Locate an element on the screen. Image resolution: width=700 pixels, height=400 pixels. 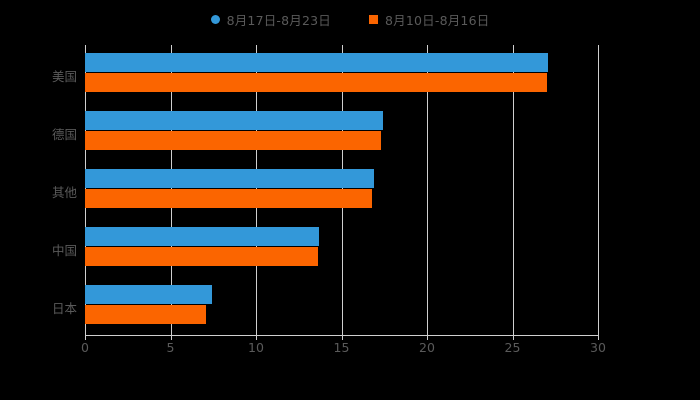
x-axis-tick-label: 10 is located at coordinates (256, 347).